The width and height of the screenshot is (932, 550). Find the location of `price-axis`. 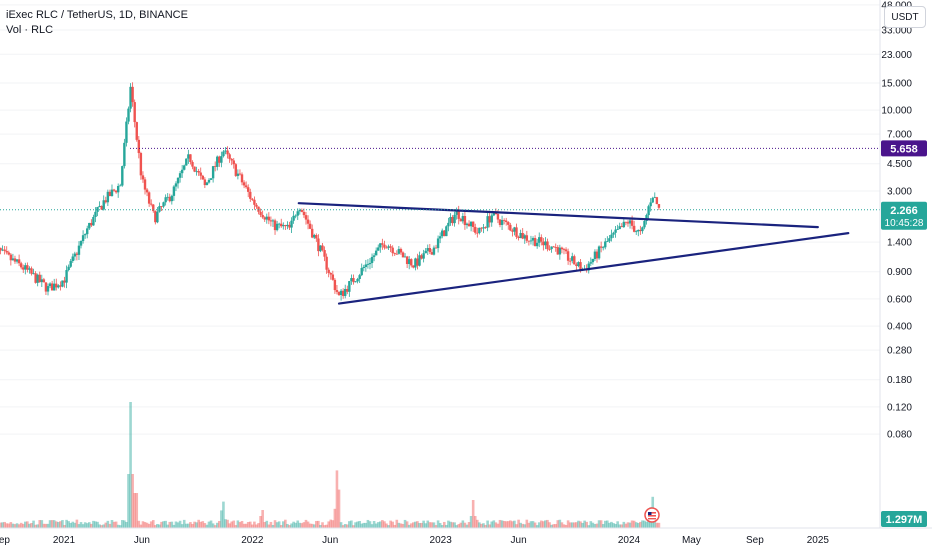

price-axis is located at coordinates (906, 275).